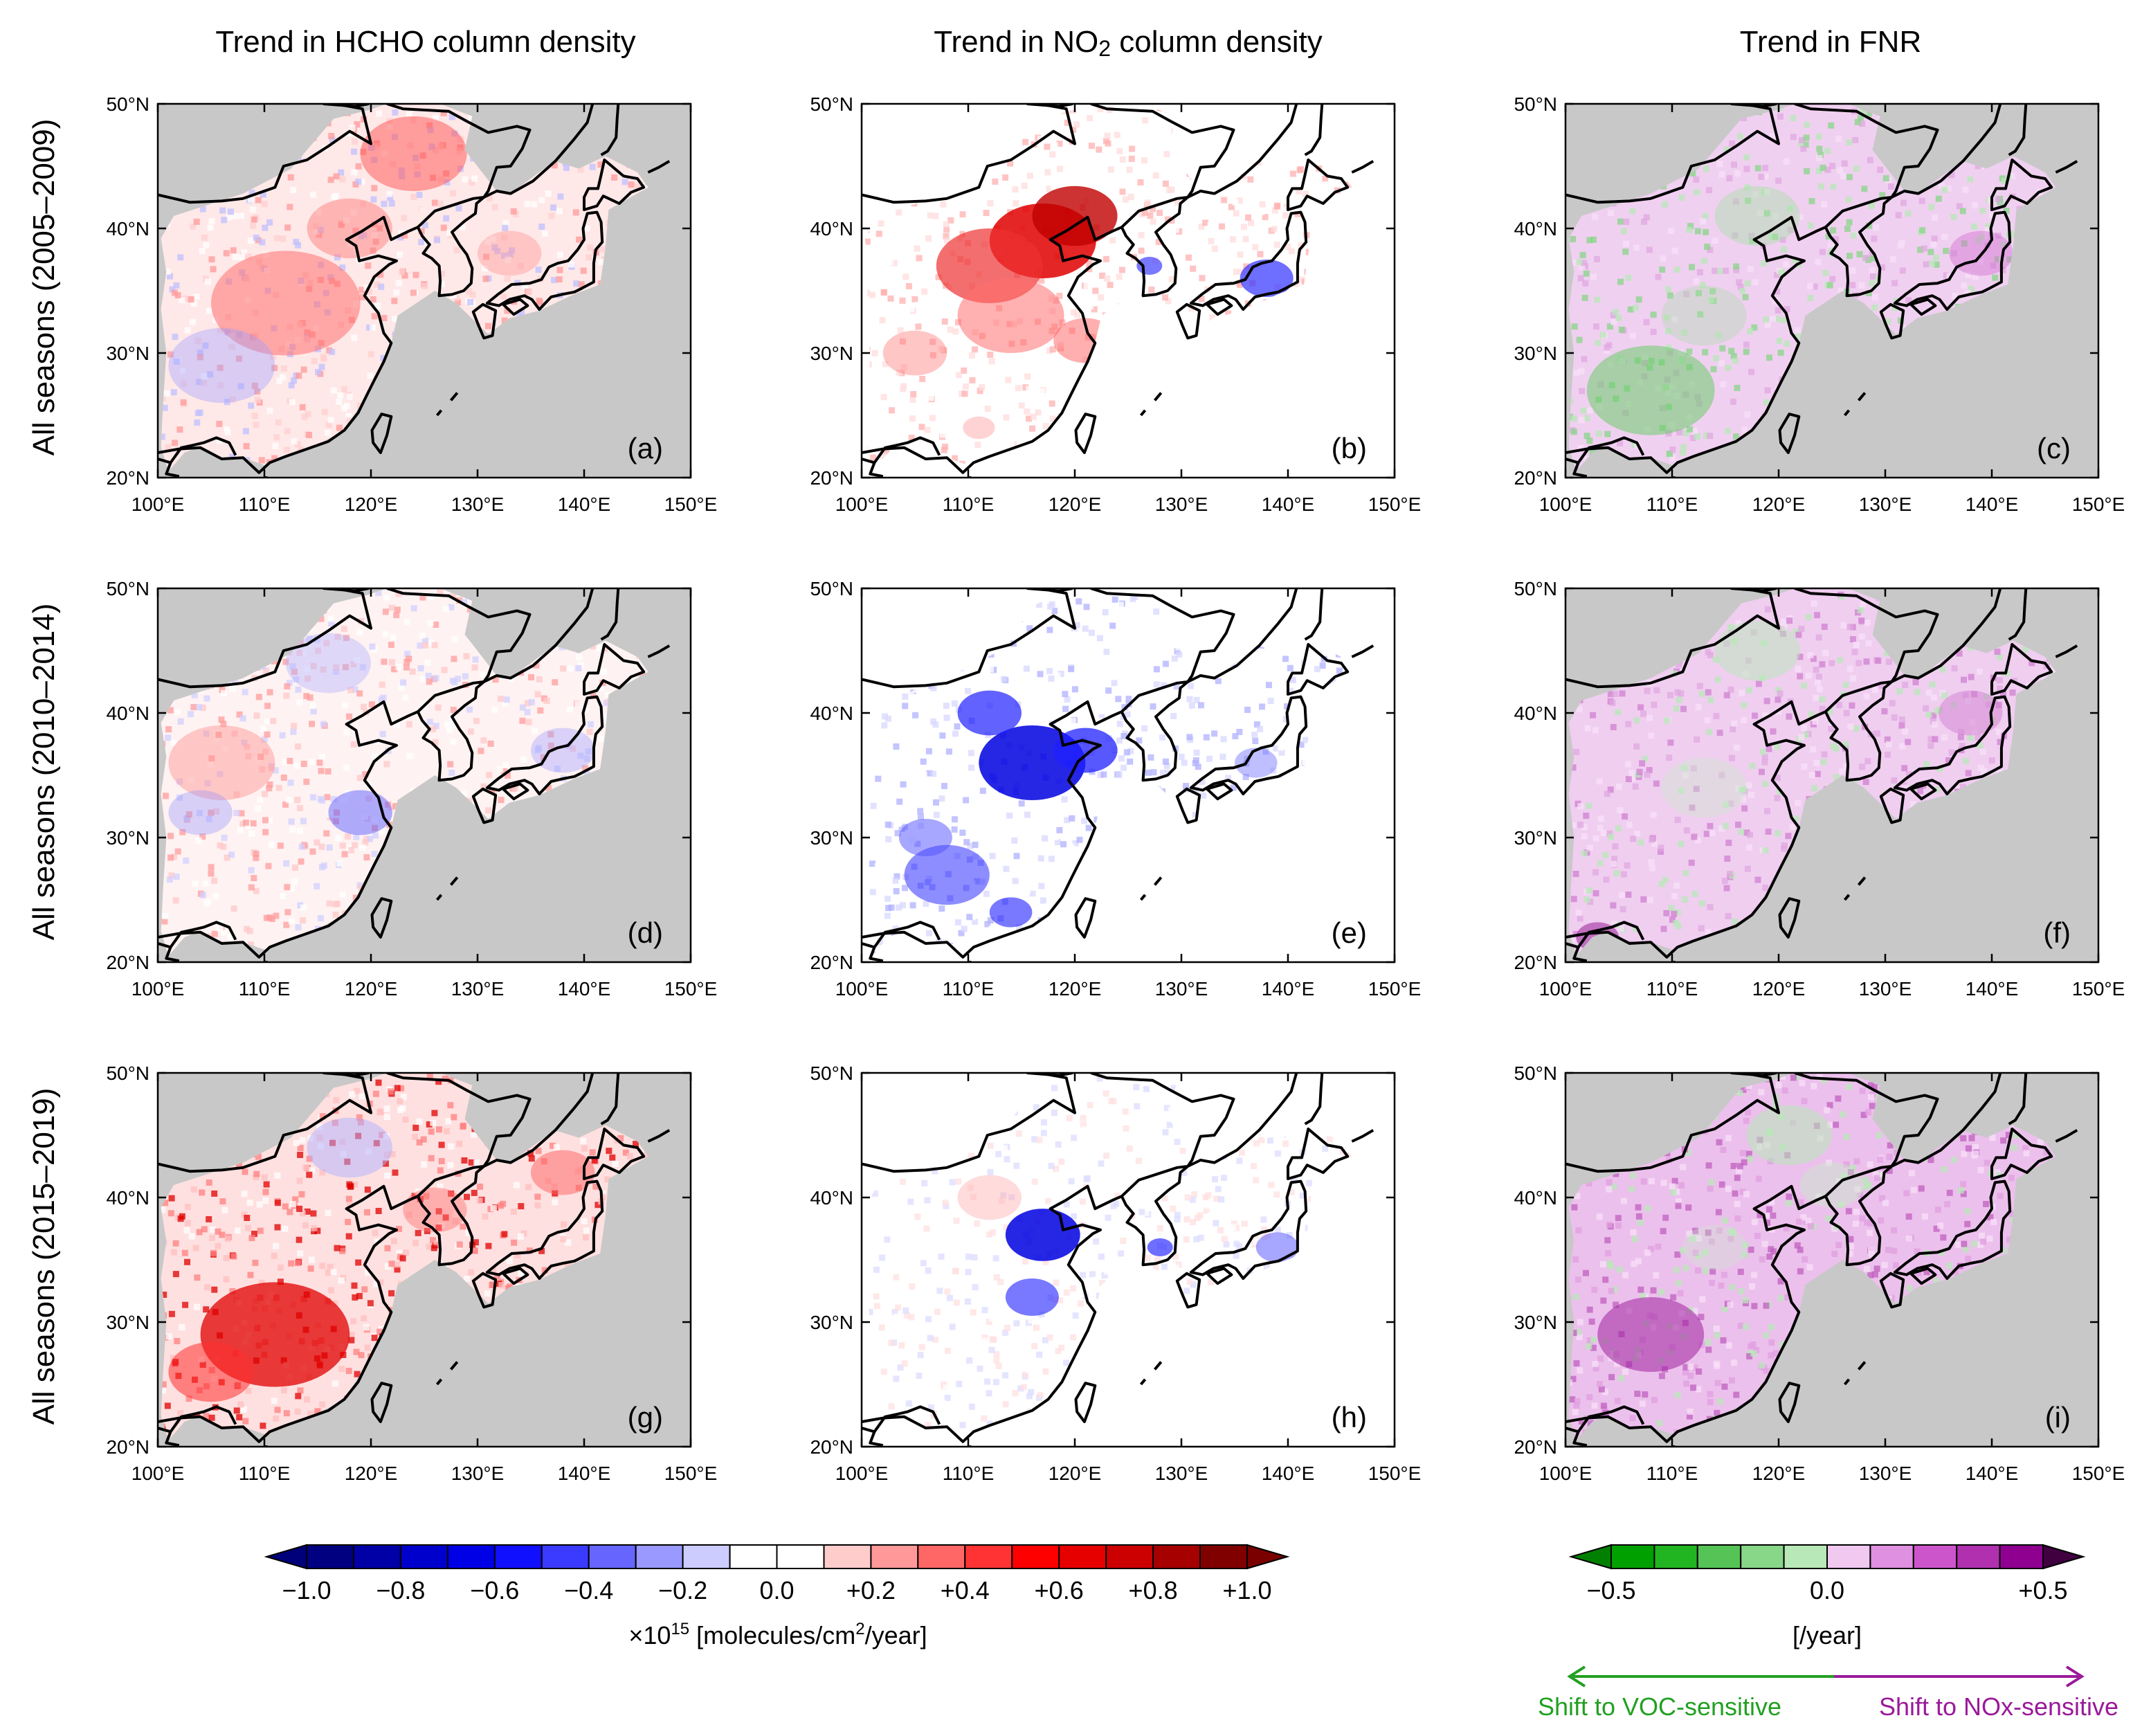 This screenshot has width=2151, height=1736. Describe the element at coordinates (1128, 43) in the screenshot. I see `column-title-no2: Trend in NO2 column density` at that location.